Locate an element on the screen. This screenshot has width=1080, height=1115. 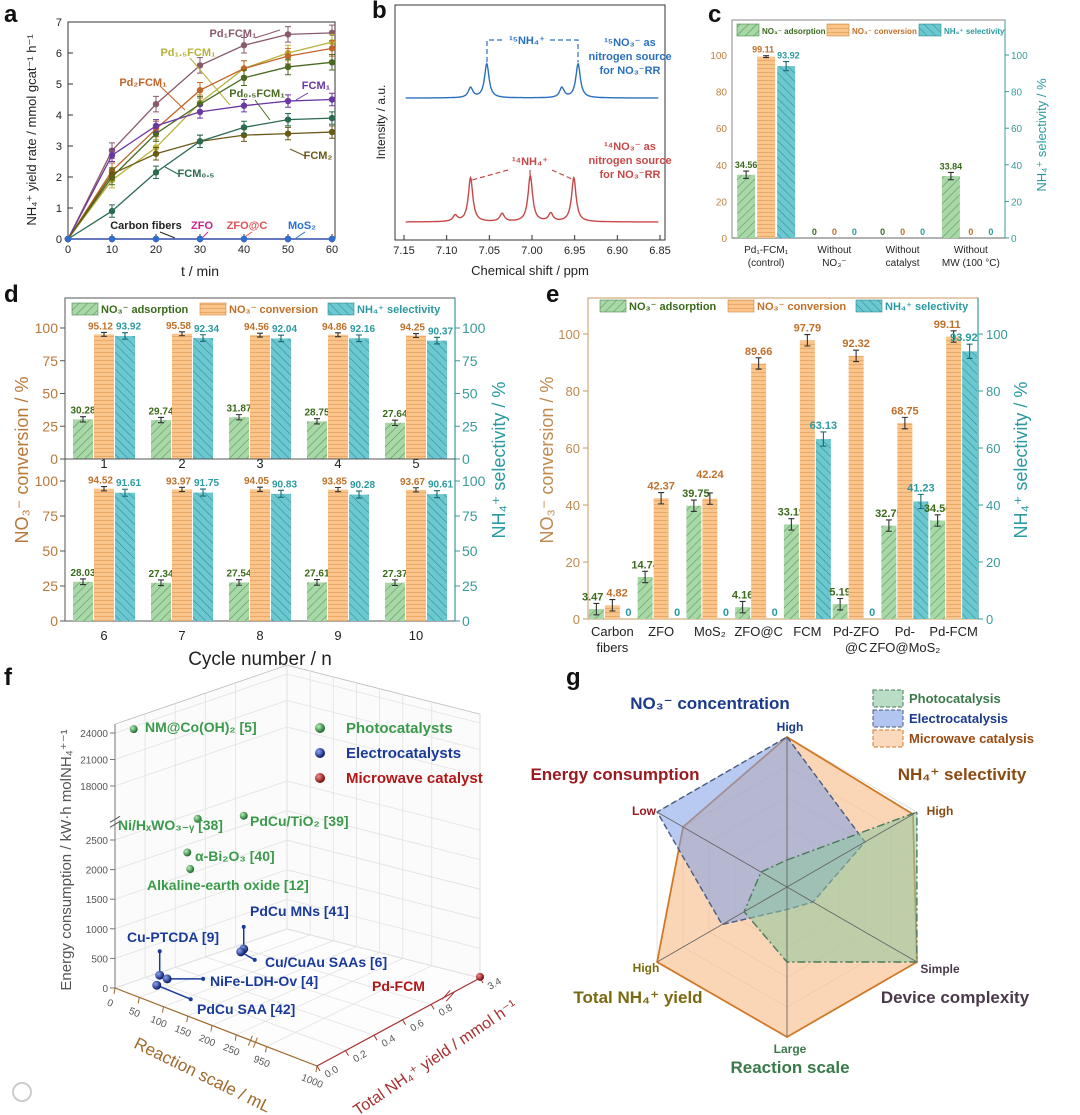
y-tick-label: 0.4 is located at coordinates (389, 1041).